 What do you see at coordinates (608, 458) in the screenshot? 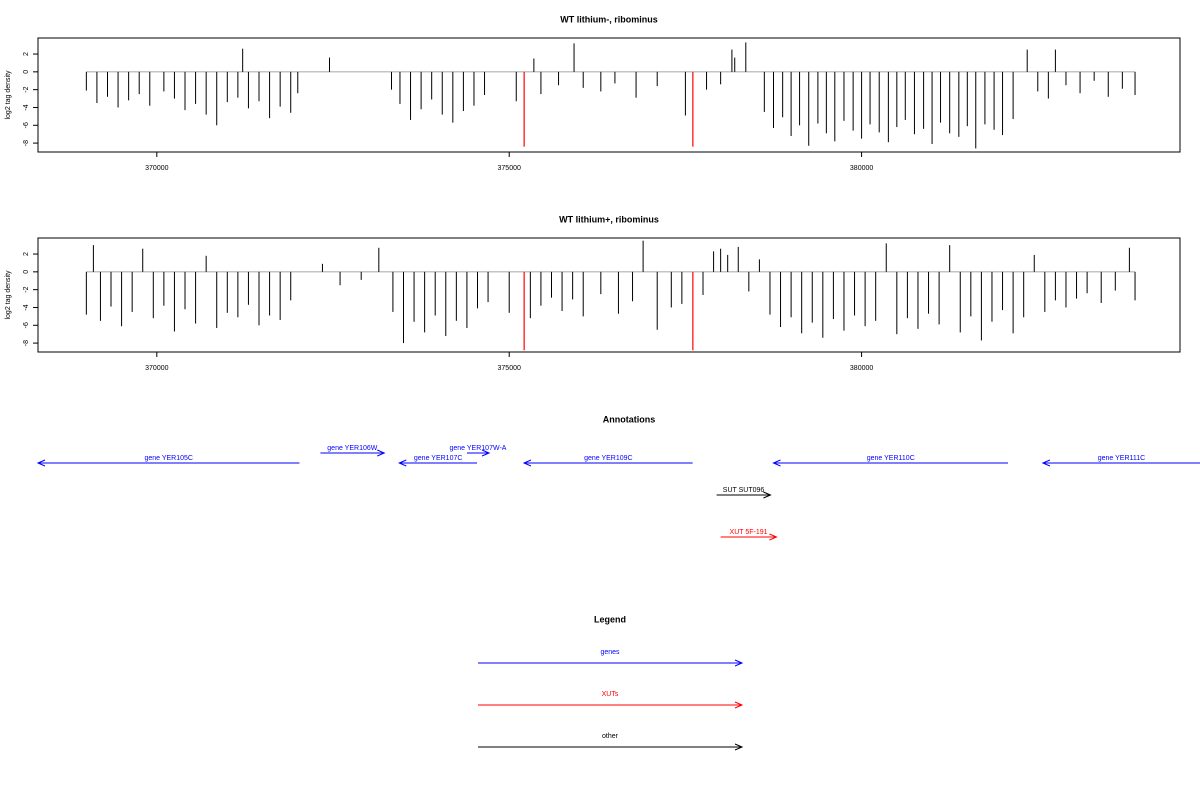
I see `feature-label: gene YER109C` at bounding box center [608, 458].